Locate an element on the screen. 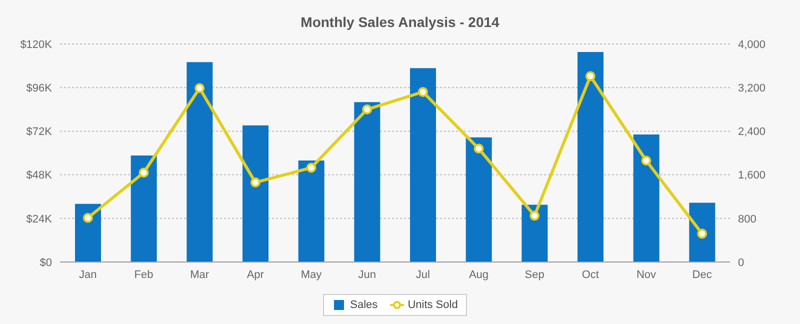 This screenshot has width=800, height=324. y-tick-label: $96K is located at coordinates (39, 88).